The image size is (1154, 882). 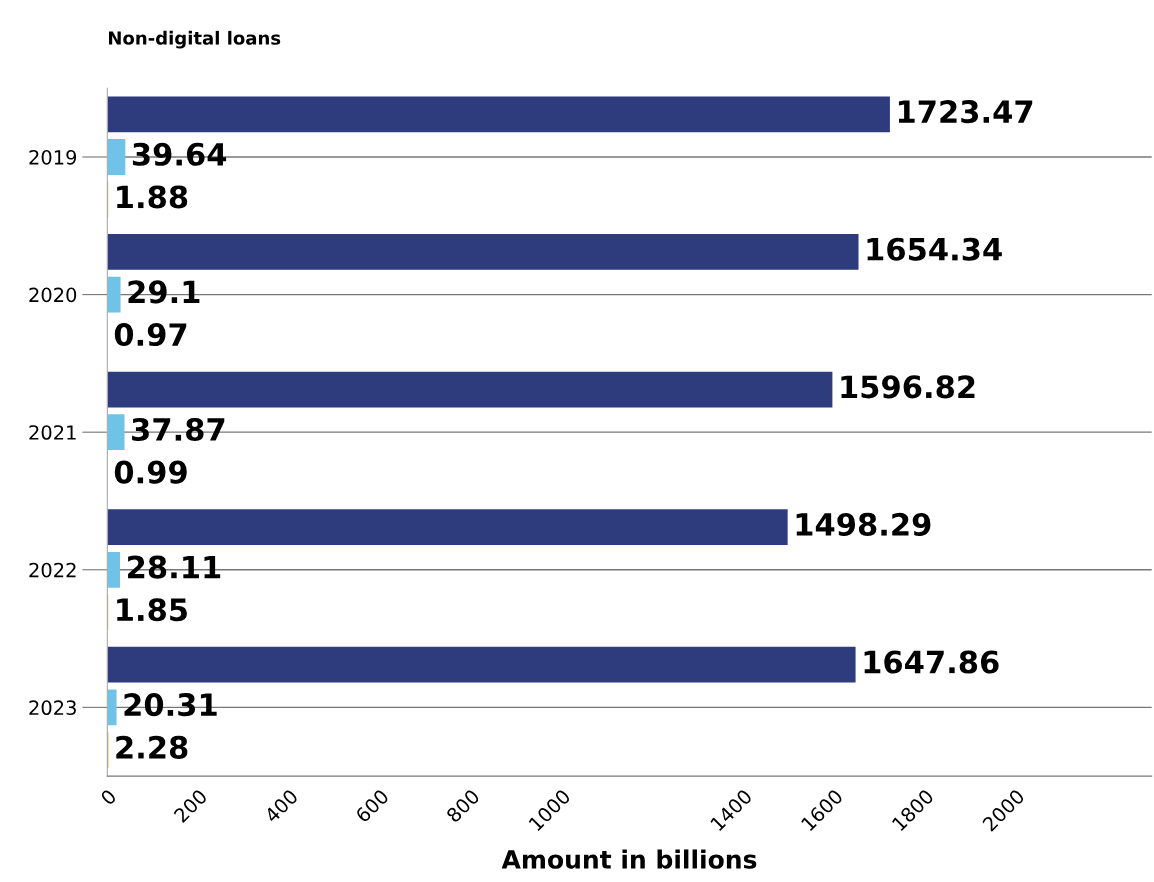 I want to click on x-tick-label: 0, so click(x=108, y=797).